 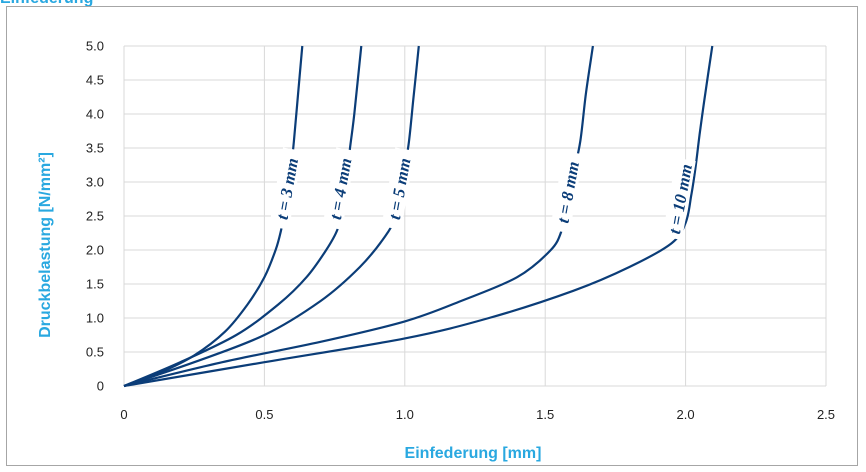 I want to click on series-label: t = 8 mm, so click(x=567, y=192).